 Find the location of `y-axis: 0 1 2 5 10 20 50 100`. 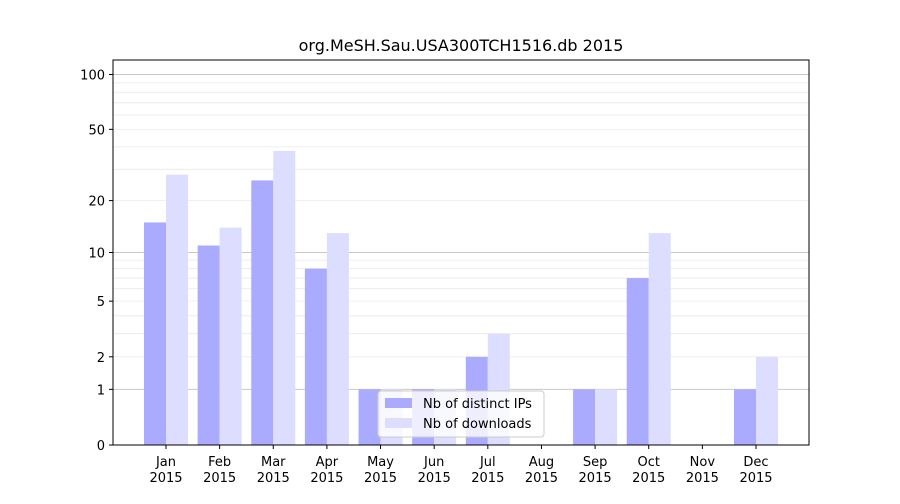

y-axis: 0 1 2 5 10 20 50 100 is located at coordinates (96, 261).